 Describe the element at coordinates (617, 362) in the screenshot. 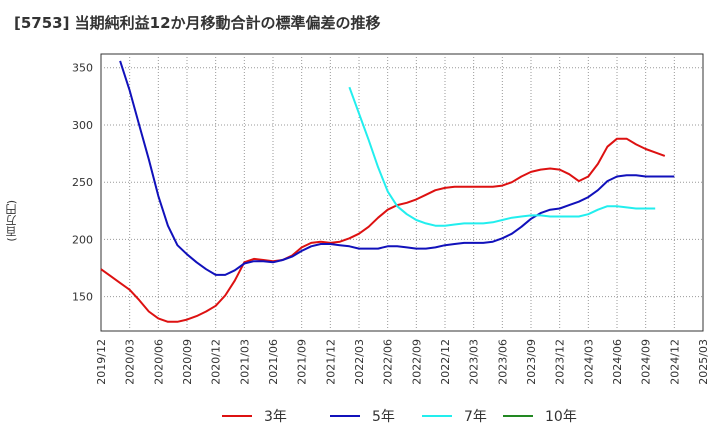

I see `x-tick-label: 2024/06` at that location.